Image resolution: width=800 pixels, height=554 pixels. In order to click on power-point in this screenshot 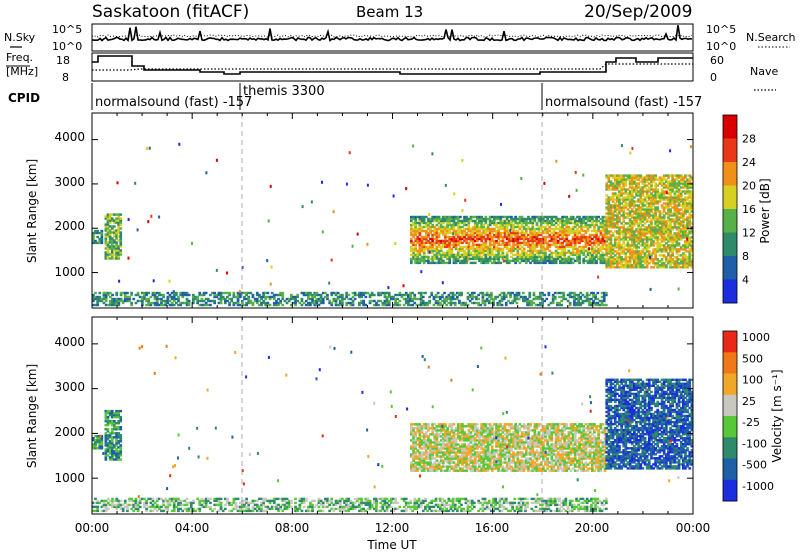, I will do `click(421, 272)`.